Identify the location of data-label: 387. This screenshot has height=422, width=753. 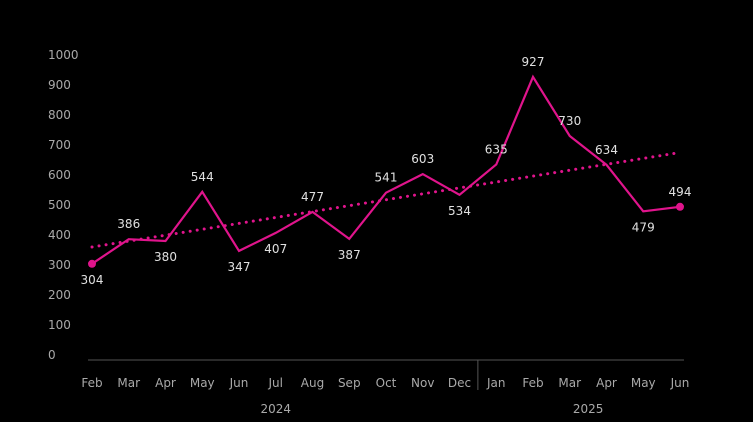
(349, 255).